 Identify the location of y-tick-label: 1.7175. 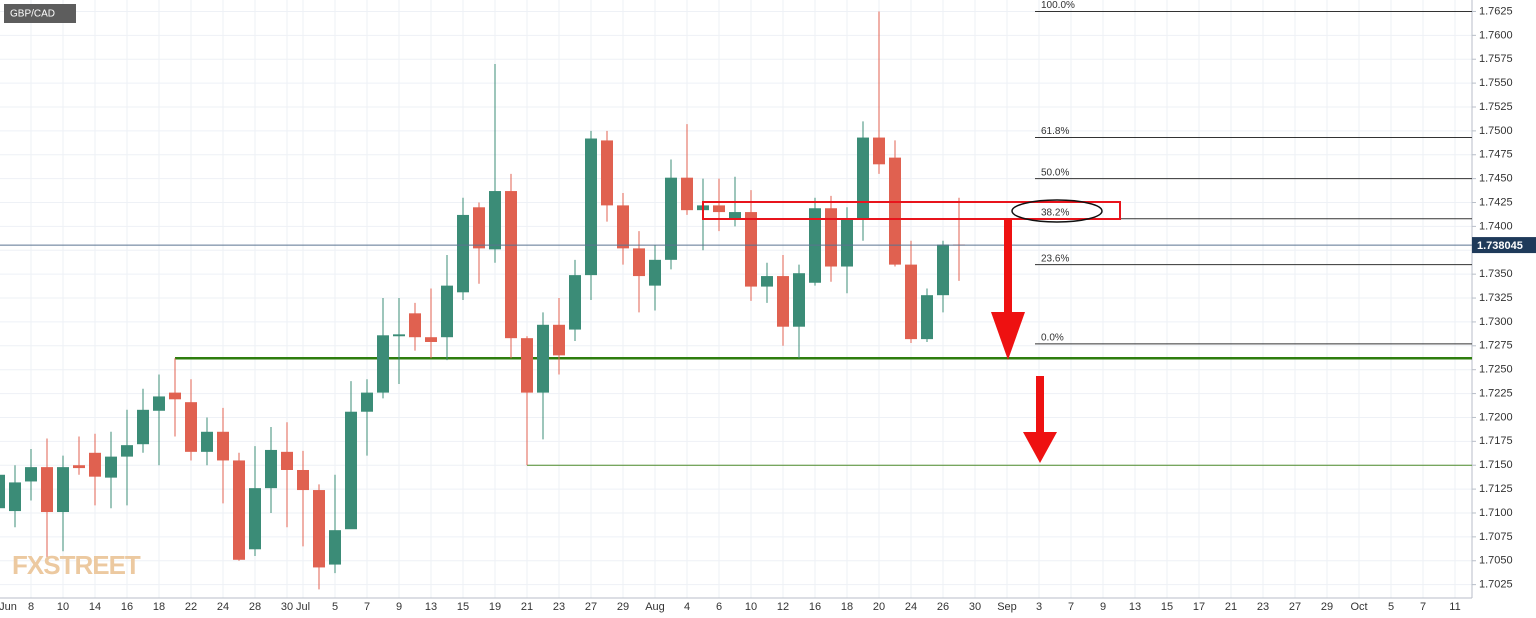
(1496, 441).